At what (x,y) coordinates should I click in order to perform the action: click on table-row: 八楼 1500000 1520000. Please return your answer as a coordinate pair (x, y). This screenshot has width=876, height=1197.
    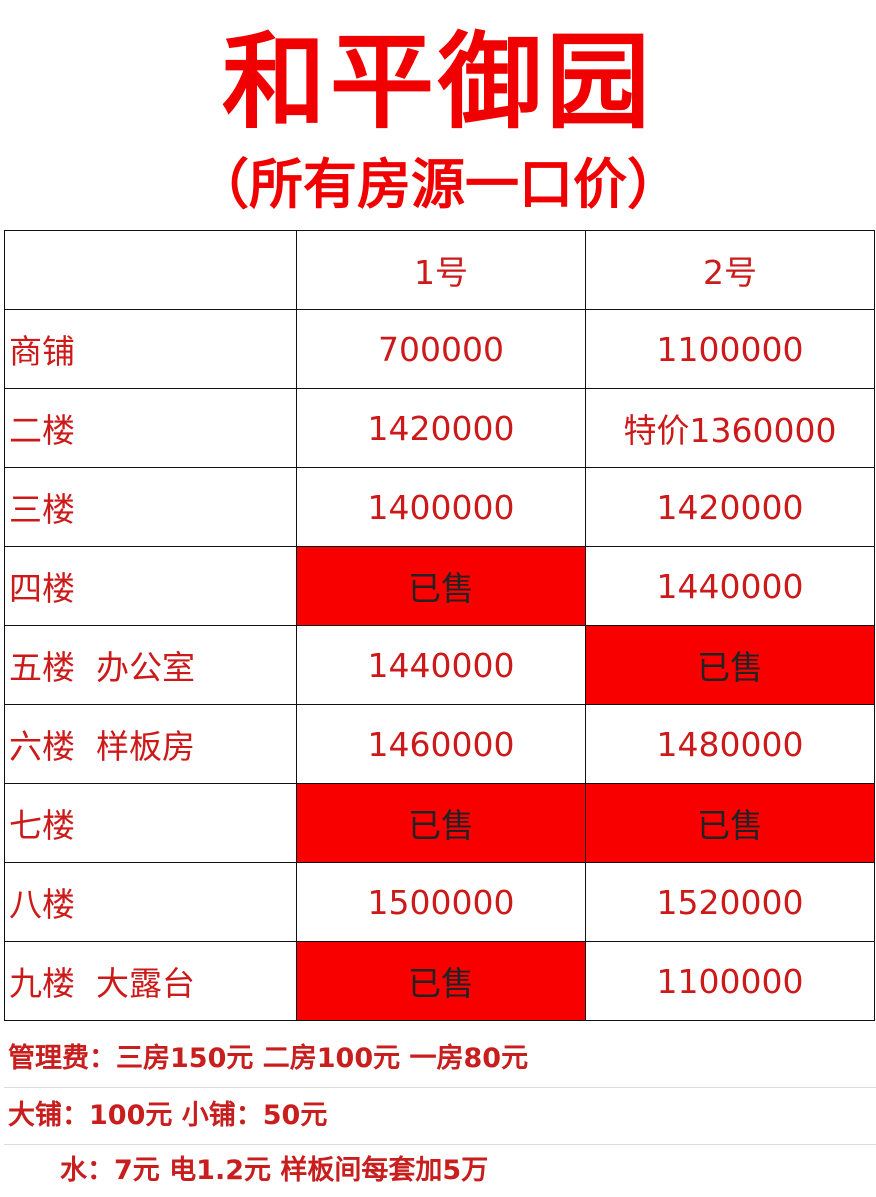
    Looking at the image, I should click on (439, 902).